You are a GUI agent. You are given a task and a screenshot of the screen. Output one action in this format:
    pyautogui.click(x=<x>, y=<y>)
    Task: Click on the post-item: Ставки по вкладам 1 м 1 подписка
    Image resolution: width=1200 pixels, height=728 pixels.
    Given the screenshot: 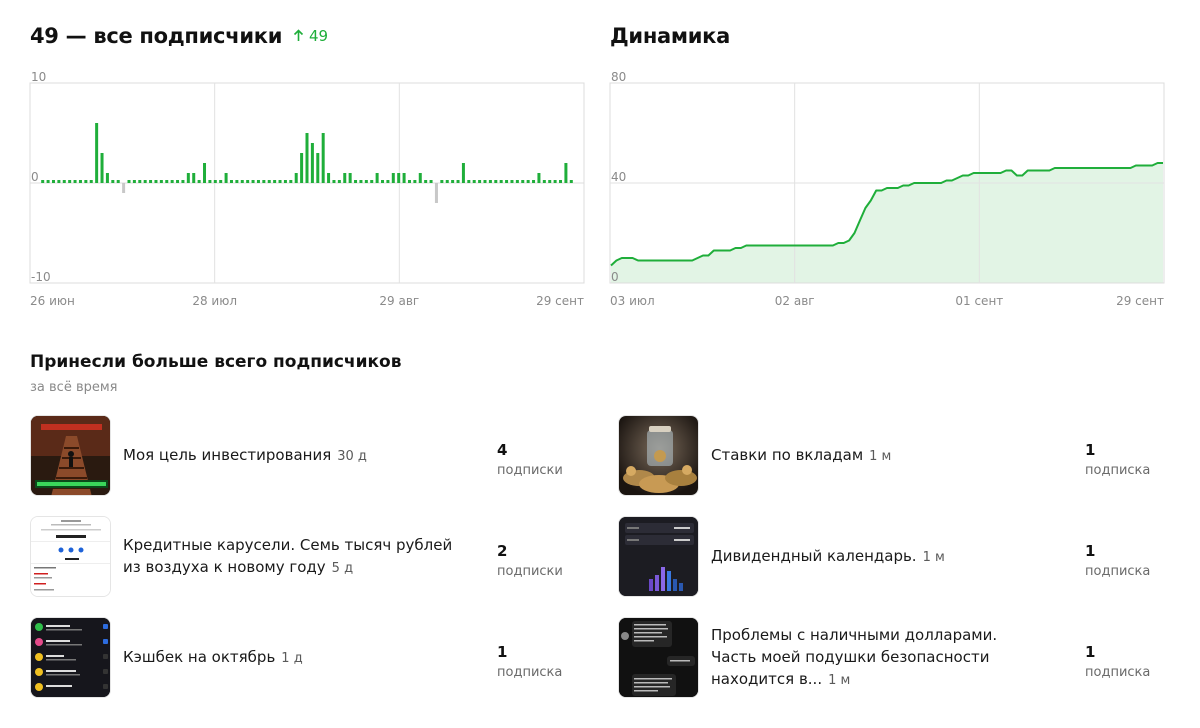 What is the action you would take?
    pyautogui.click(x=898, y=456)
    